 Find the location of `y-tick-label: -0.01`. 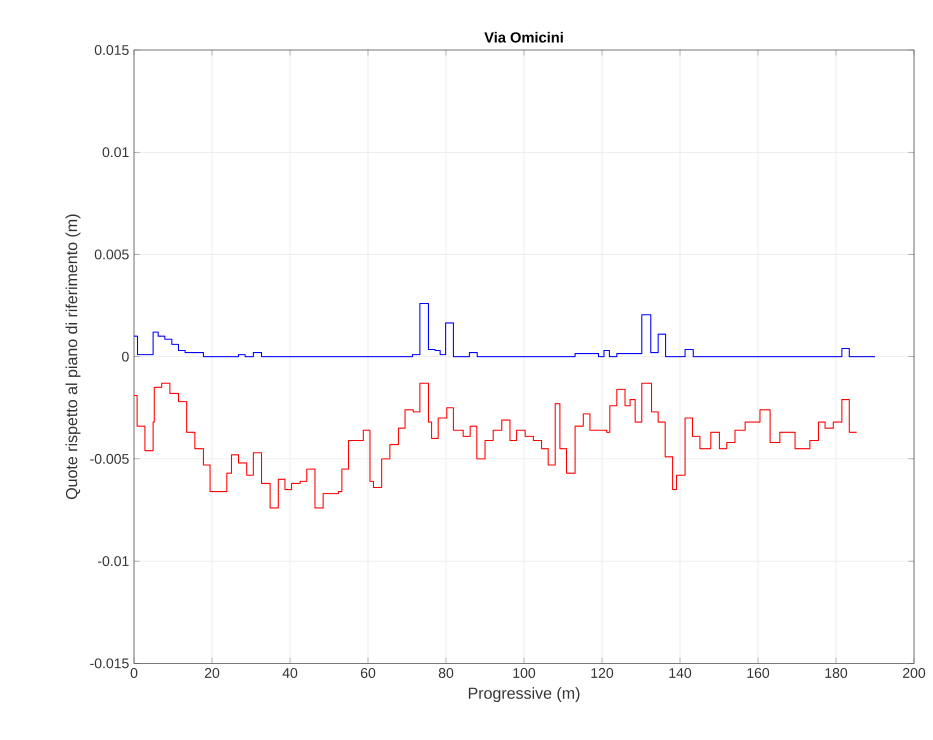

y-tick-label: -0.01 is located at coordinates (113, 561).